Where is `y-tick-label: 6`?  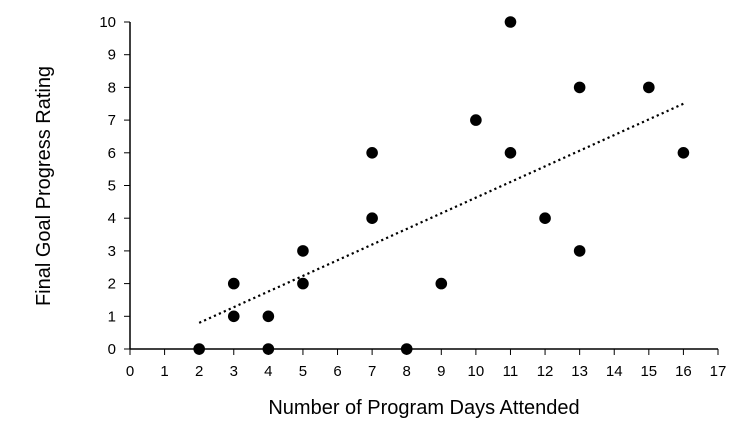
y-tick-label: 6 is located at coordinates (112, 153).